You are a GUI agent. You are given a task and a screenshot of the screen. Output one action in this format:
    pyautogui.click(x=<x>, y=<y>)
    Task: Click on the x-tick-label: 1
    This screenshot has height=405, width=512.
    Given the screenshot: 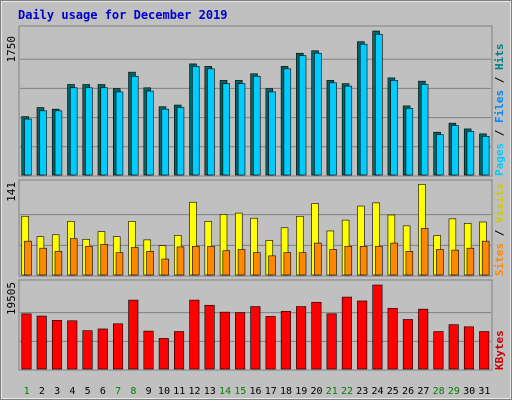 What is the action you would take?
    pyautogui.click(x=27, y=391)
    